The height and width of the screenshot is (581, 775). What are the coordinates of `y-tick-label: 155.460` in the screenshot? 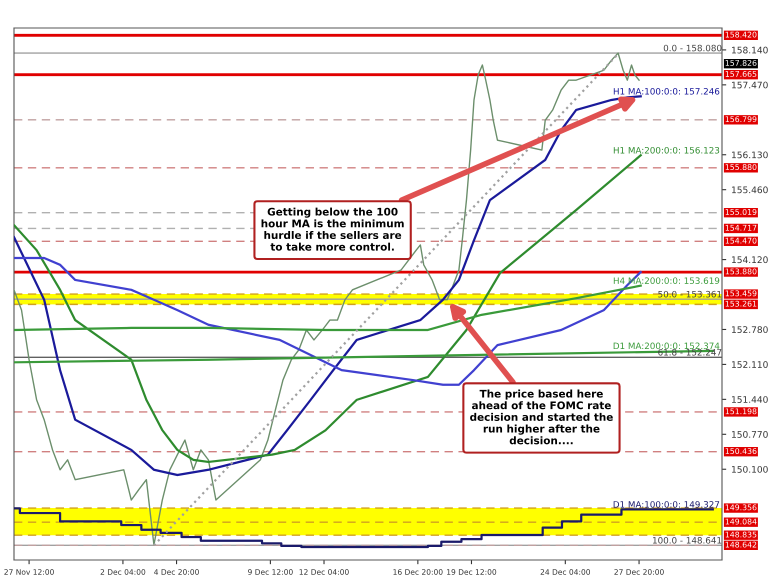 It's located at (750, 190).